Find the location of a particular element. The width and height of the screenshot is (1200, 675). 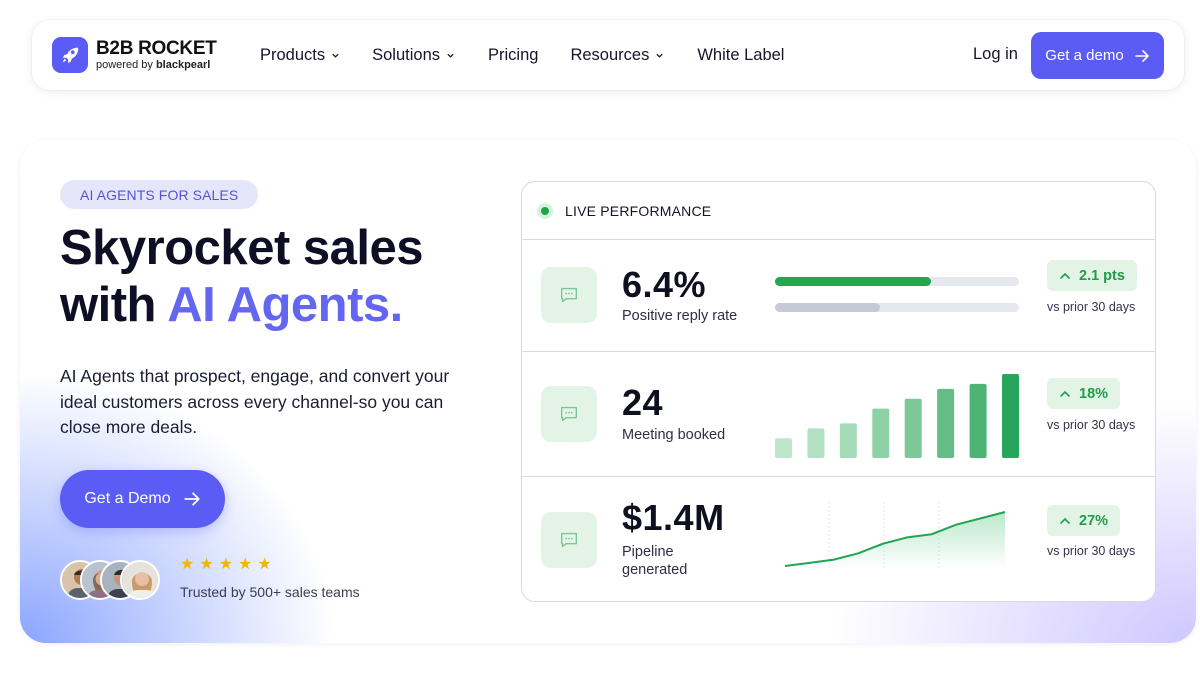

logo-subtitle: powered by blackpearl is located at coordinates (153, 65).